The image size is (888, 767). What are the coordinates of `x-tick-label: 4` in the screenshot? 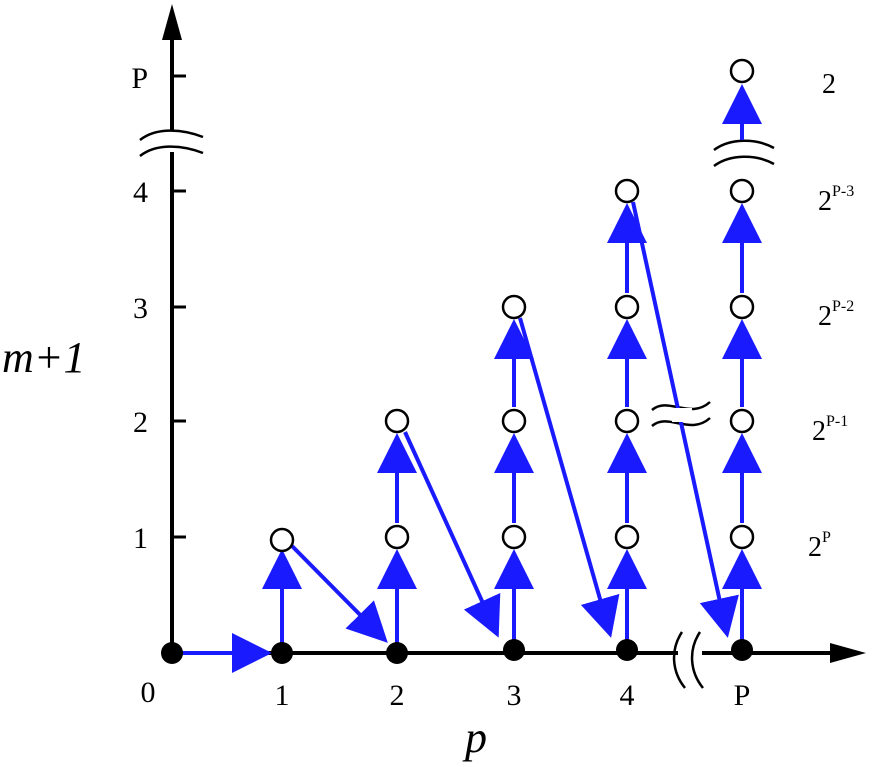 It's located at (627, 695).